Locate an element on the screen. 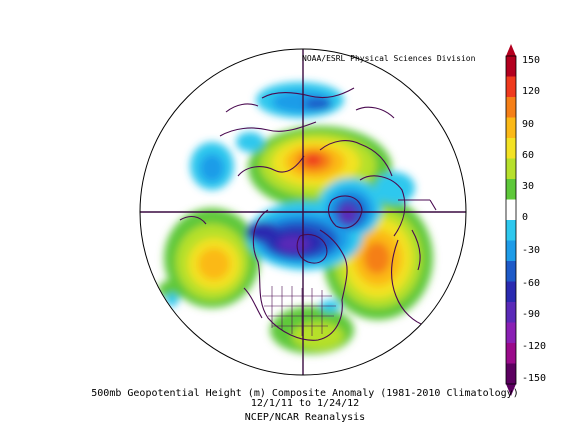  colorbar-tick: -120 is located at coordinates (534, 346).